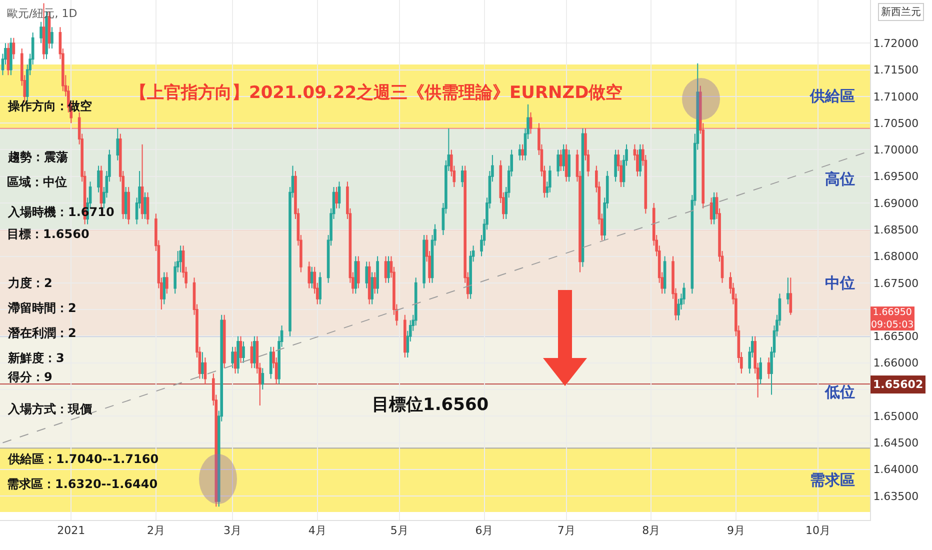 The width and height of the screenshot is (932, 550). Describe the element at coordinates (840, 283) in the screenshot. I see `band-label: 中位` at that location.